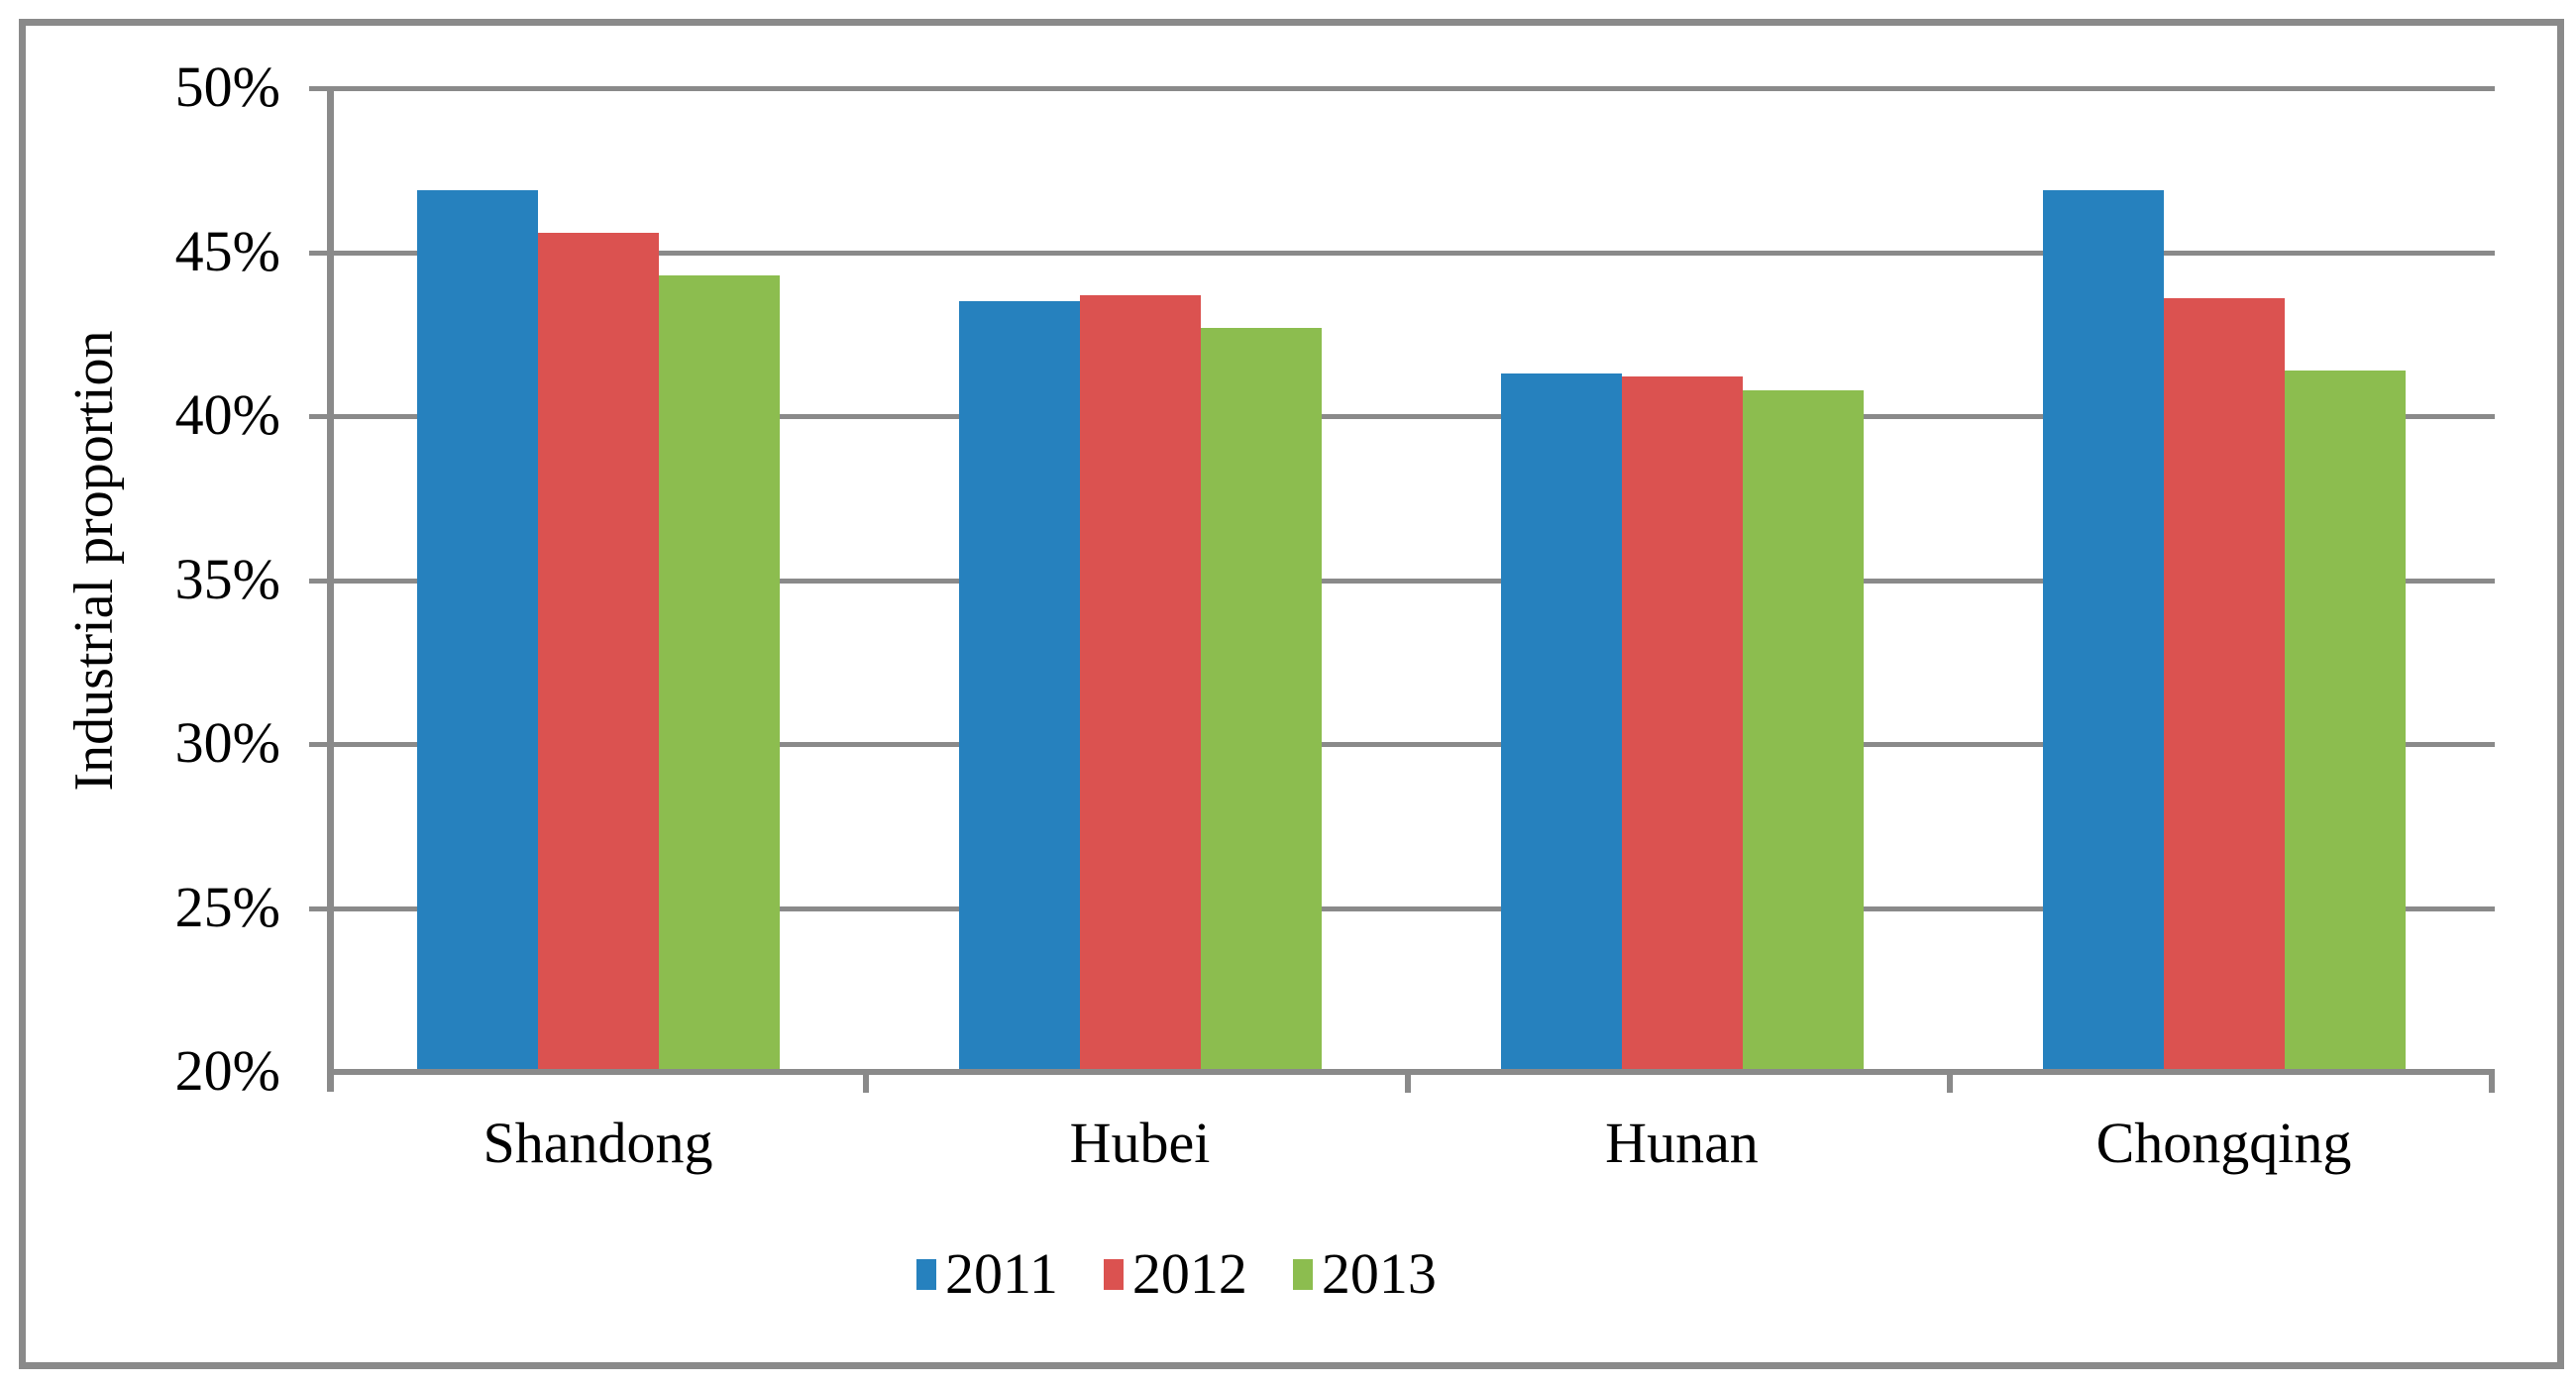 The width and height of the screenshot is (2576, 1384). I want to click on bar-chongqing-2013, so click(2345, 721).